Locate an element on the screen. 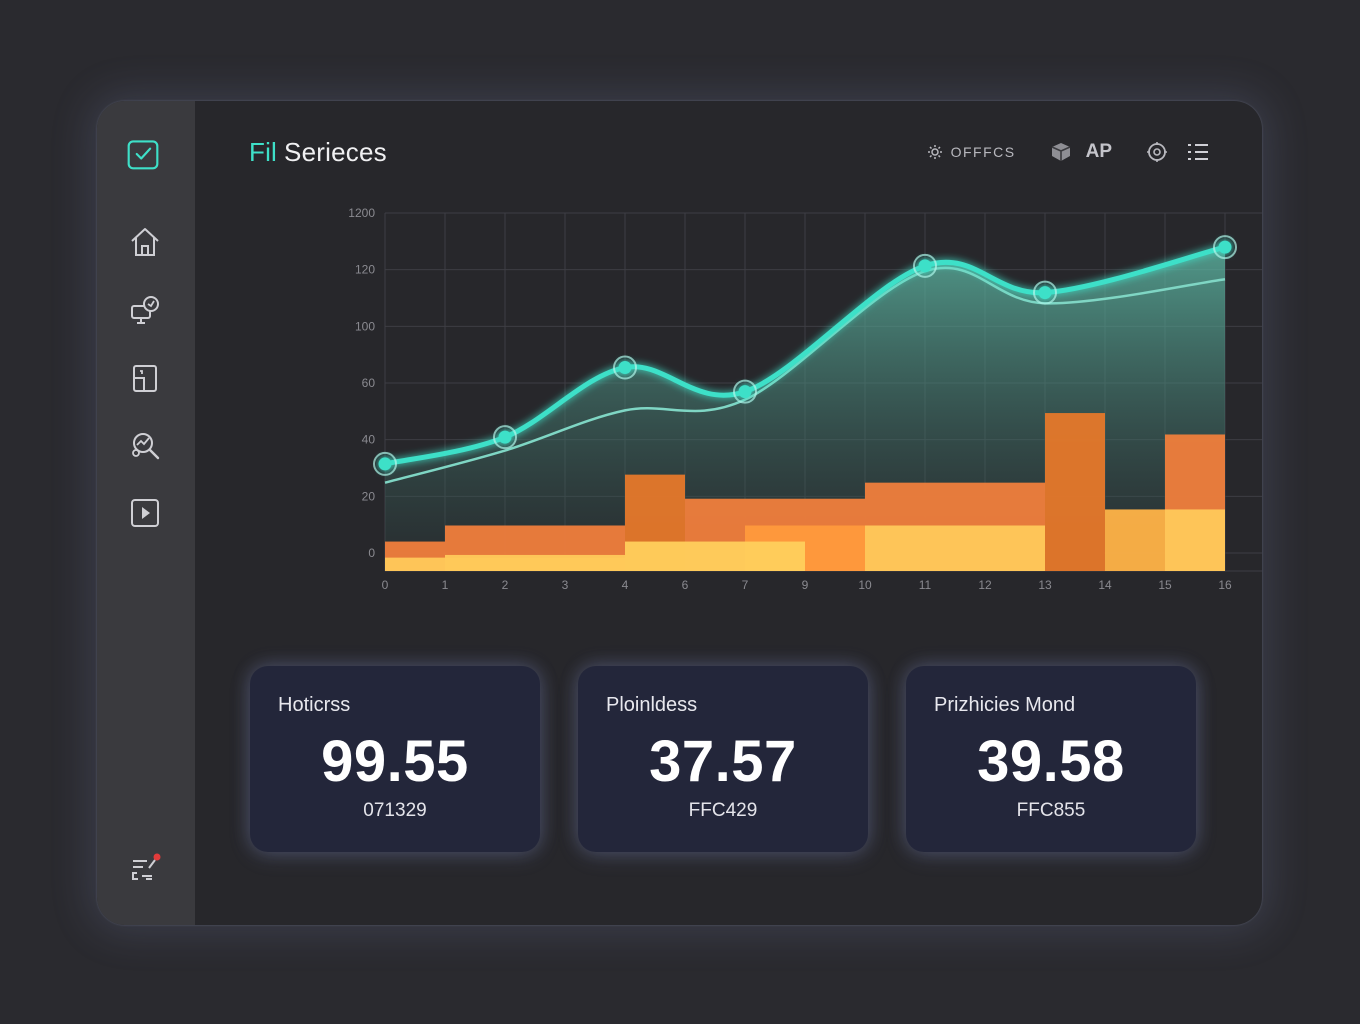 The height and width of the screenshot is (1024, 1360). y-tick-label: 1200 is located at coordinates (361, 213).